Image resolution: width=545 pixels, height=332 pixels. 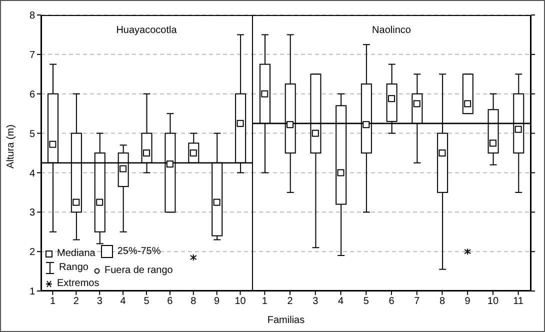 What do you see at coordinates (391, 30) in the screenshot?
I see `text: Naolinco` at bounding box center [391, 30].